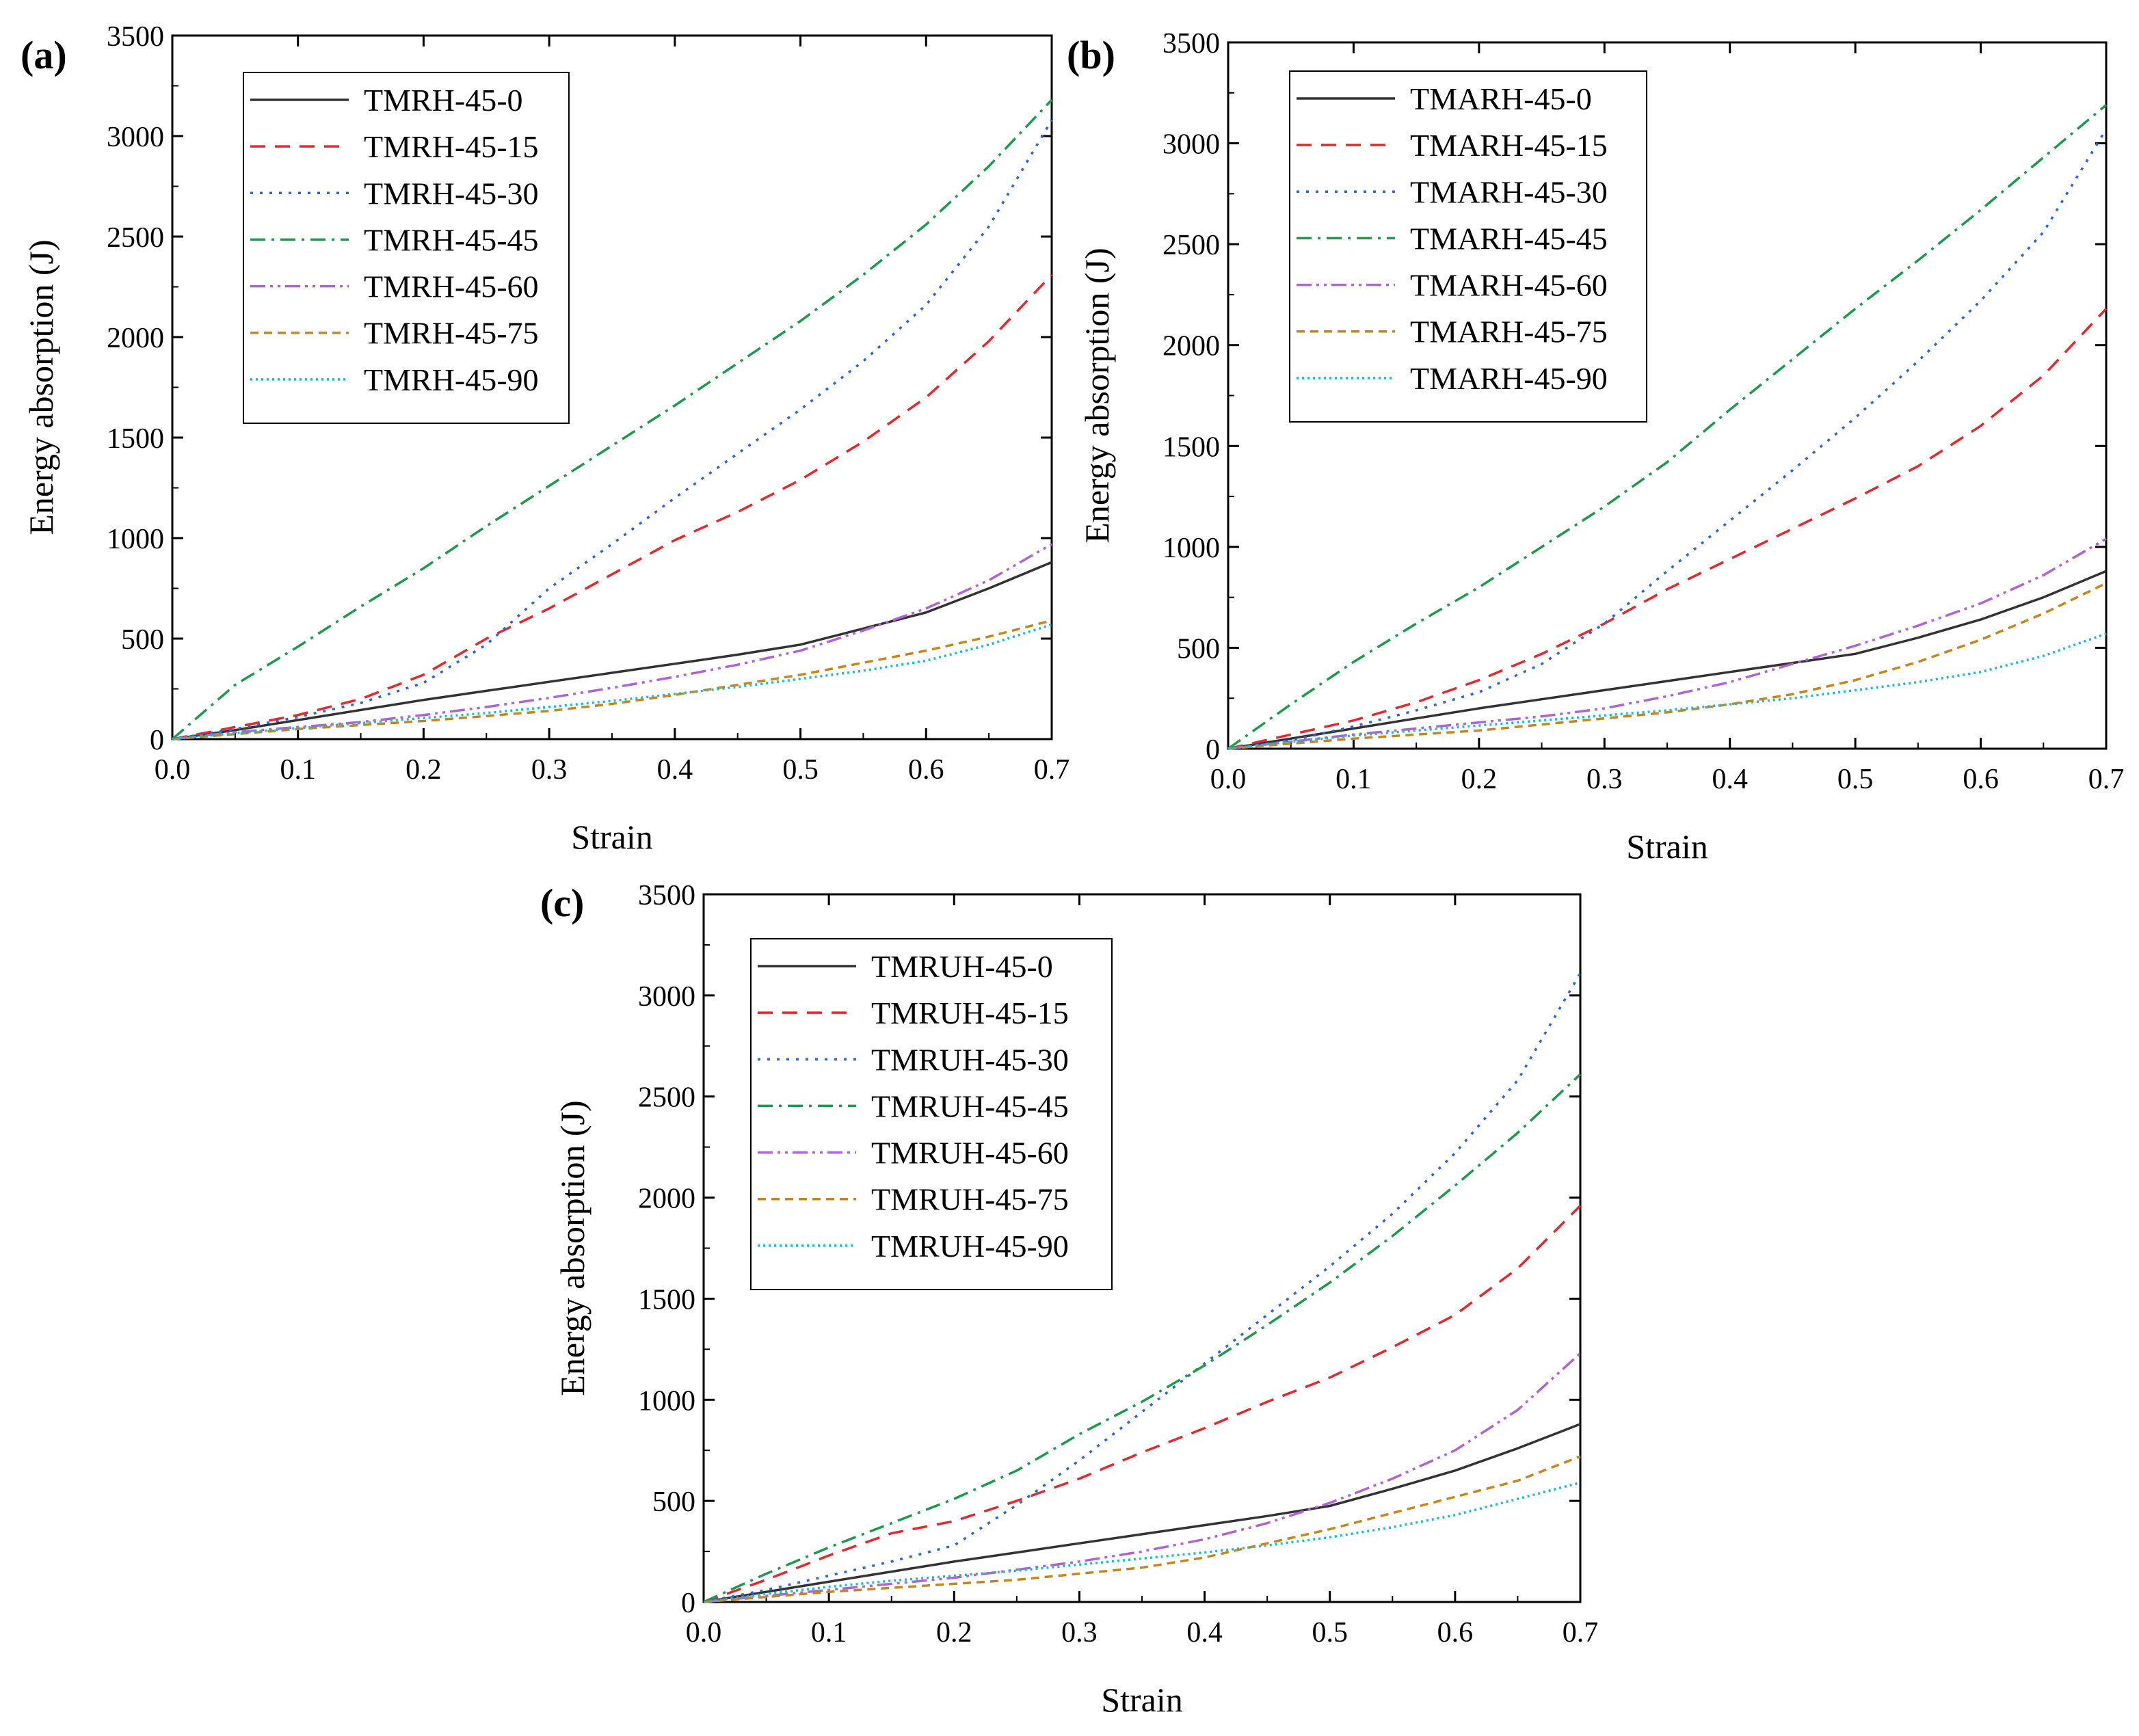 The height and width of the screenshot is (1736, 2139). I want to click on legend-entry: TMARH-45-75, so click(1509, 332).